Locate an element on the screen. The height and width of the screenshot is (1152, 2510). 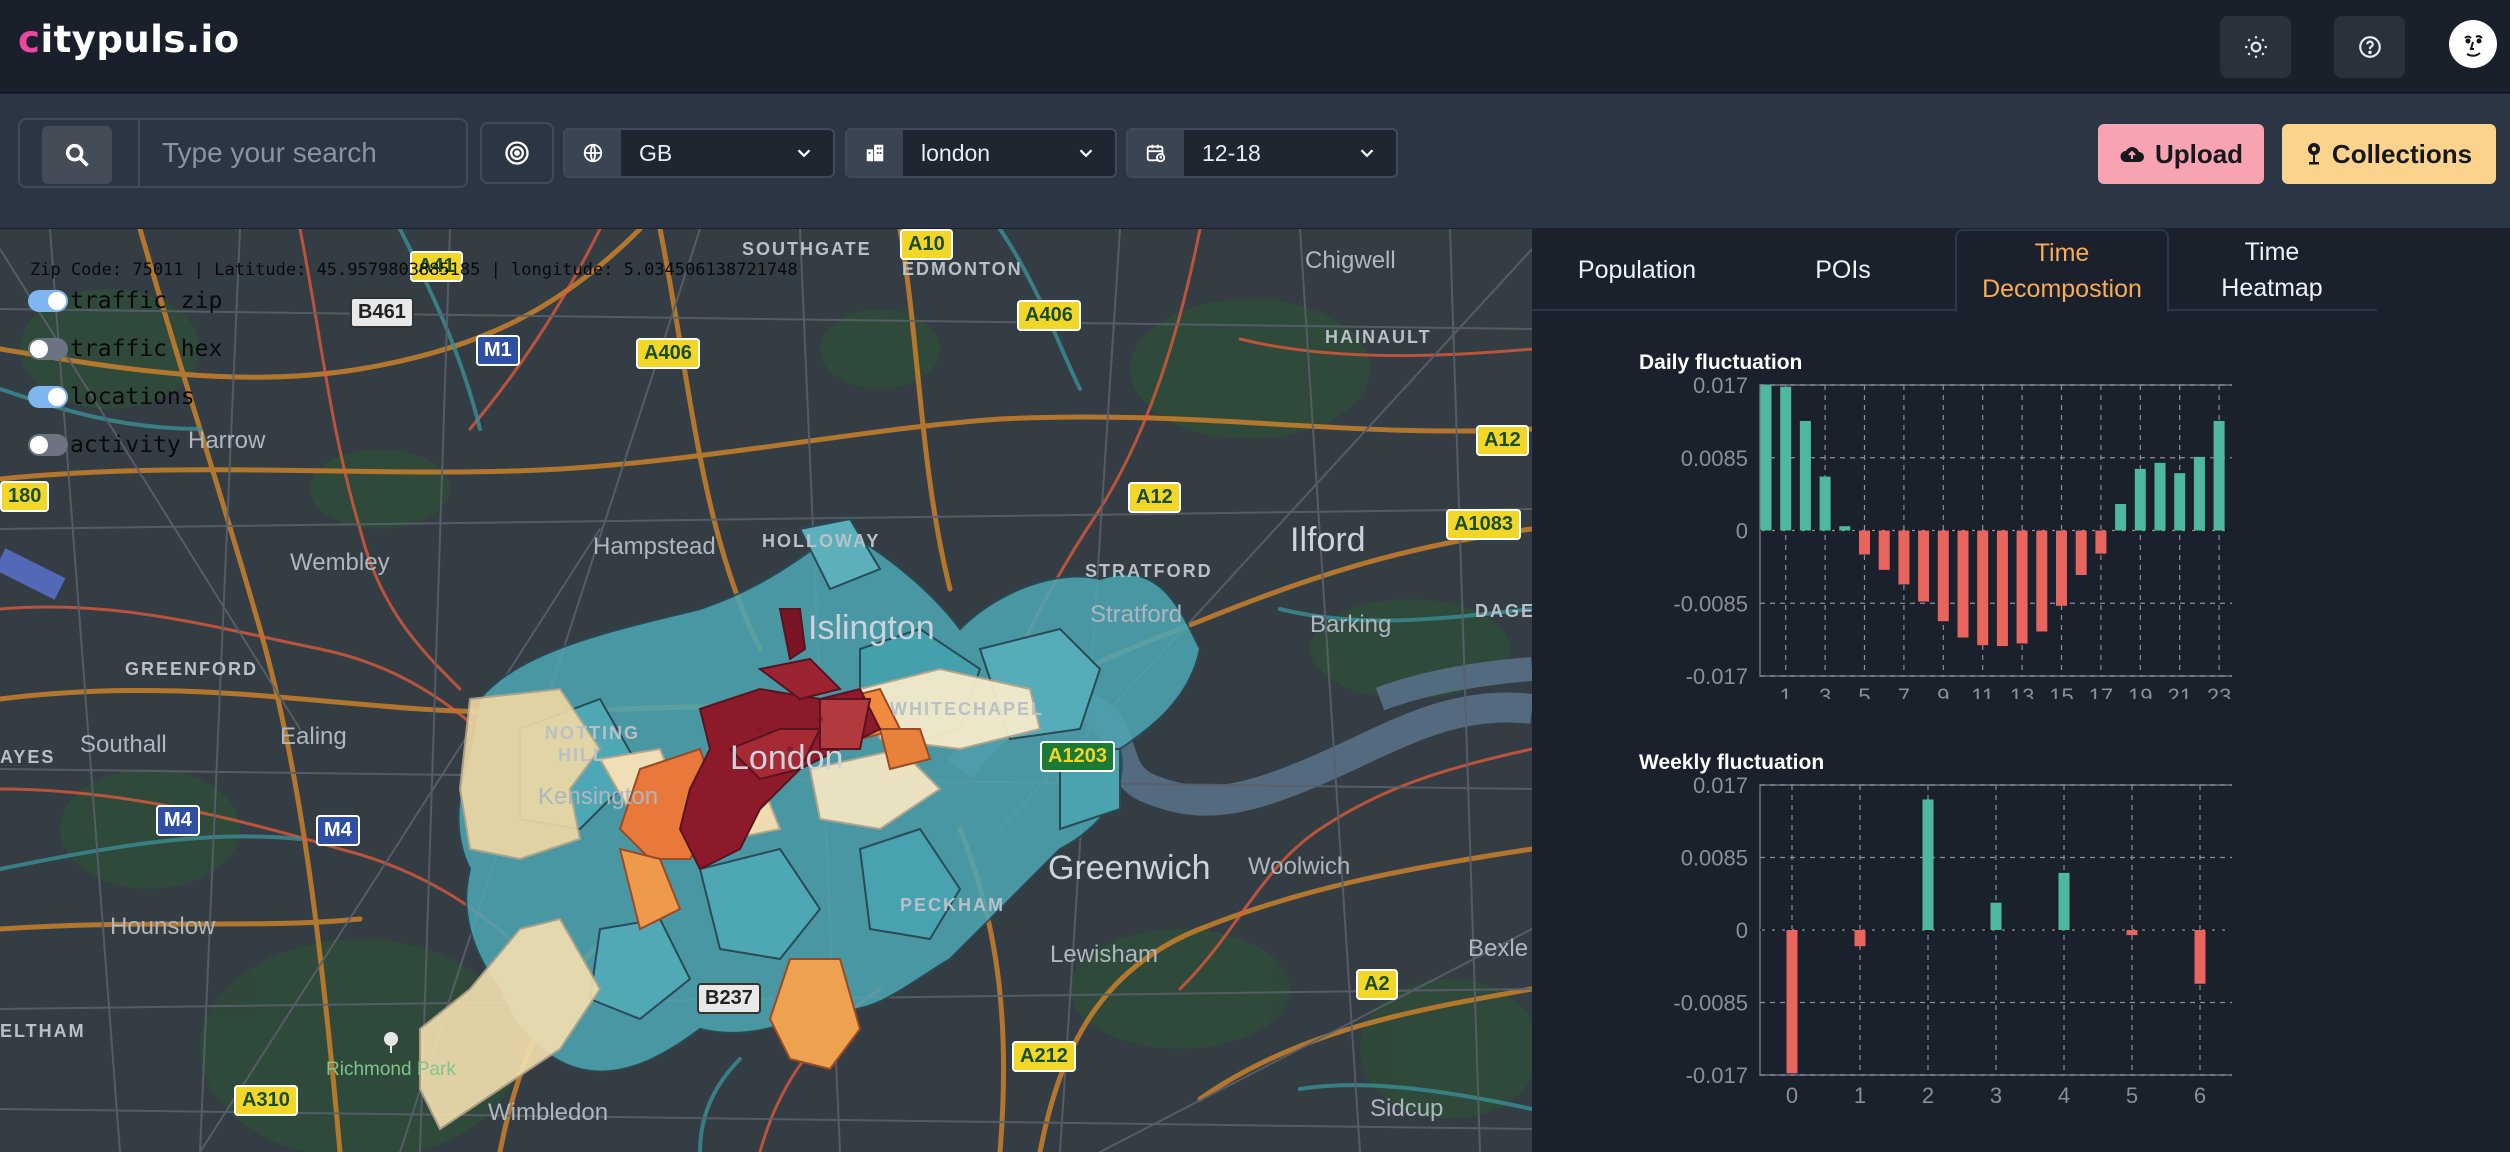
x-tick-label: 4 is located at coordinates (2064, 1095).